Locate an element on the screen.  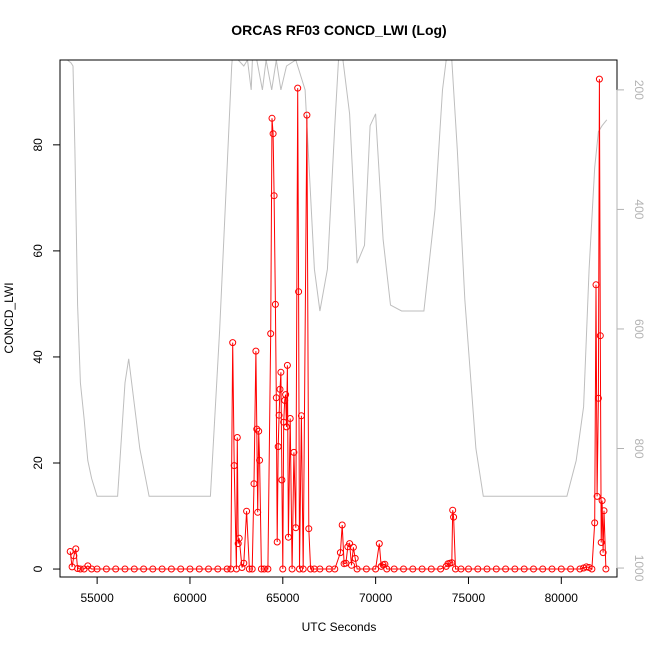
y2-tick-label: 1000 is located at coordinates (639, 568).